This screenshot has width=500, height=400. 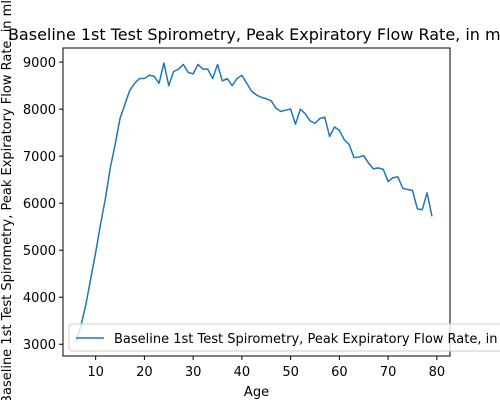 I want to click on x-tick-label: 30, so click(x=193, y=372).